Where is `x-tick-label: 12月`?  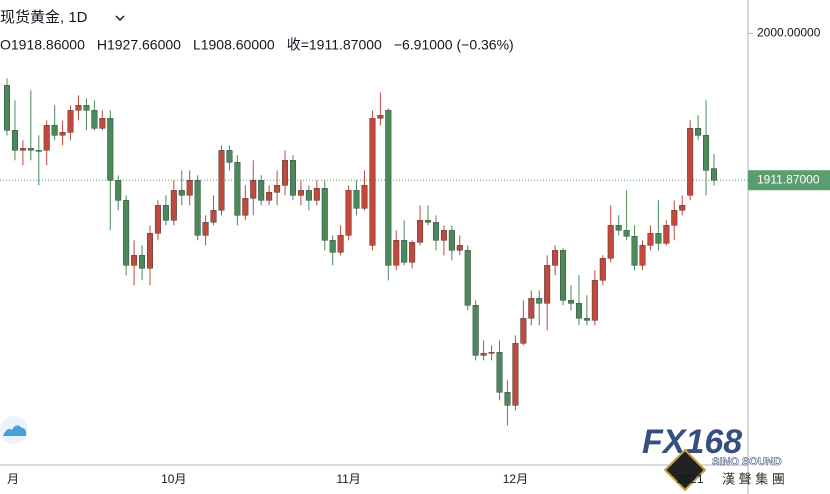
x-tick-label: 12月 is located at coordinates (515, 479).